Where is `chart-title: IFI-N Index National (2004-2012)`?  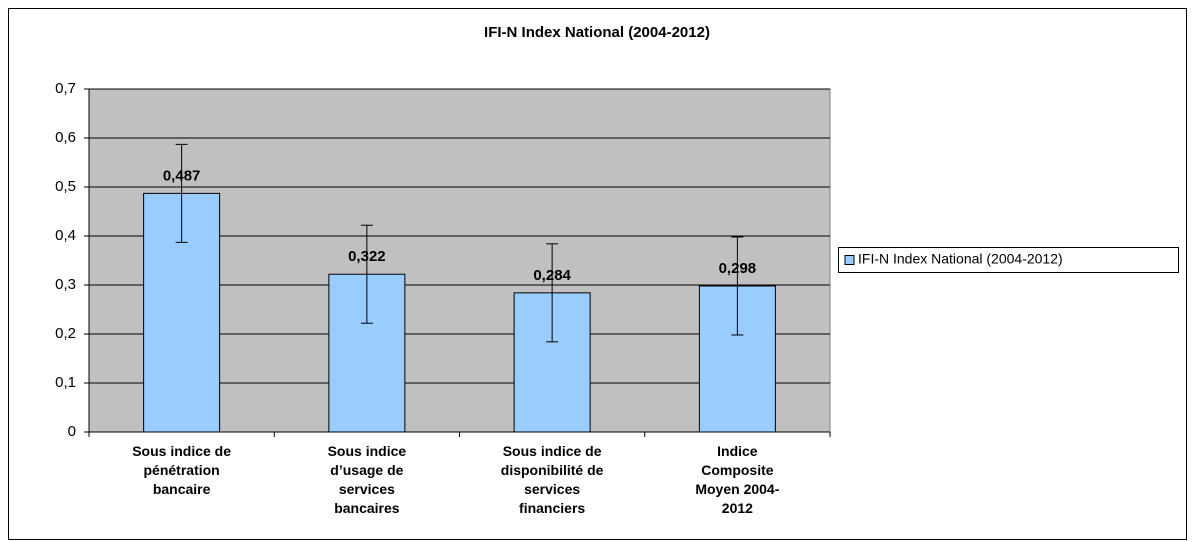
chart-title: IFI-N Index National (2004-2012) is located at coordinates (597, 32).